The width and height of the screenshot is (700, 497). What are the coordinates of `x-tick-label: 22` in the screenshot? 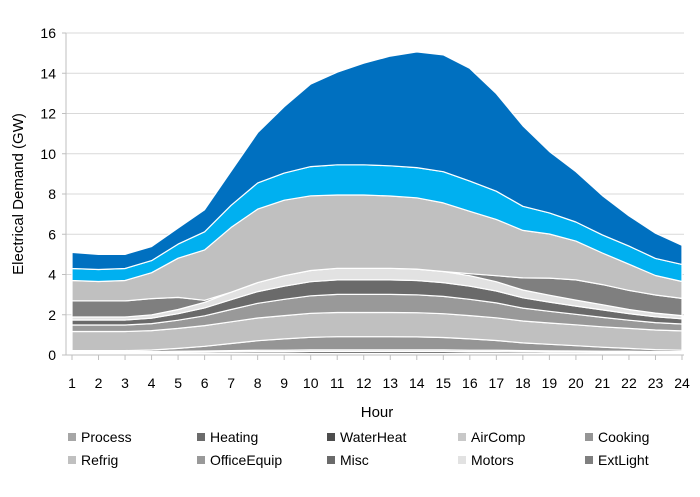 It's located at (629, 383).